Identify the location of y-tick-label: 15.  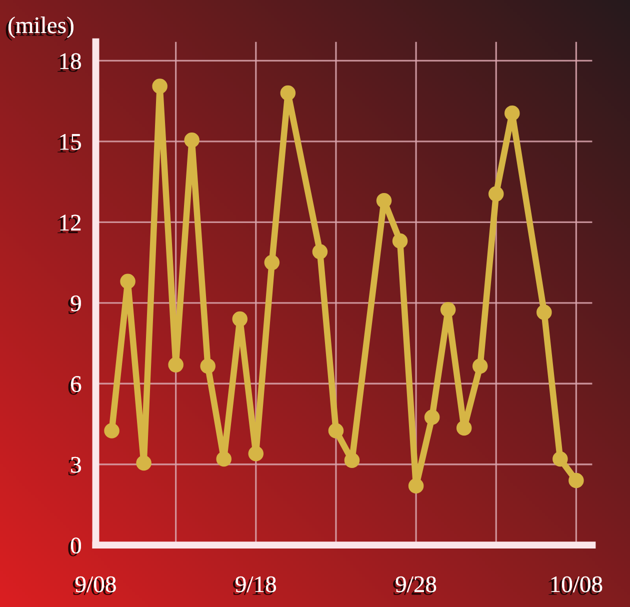
(69, 143).